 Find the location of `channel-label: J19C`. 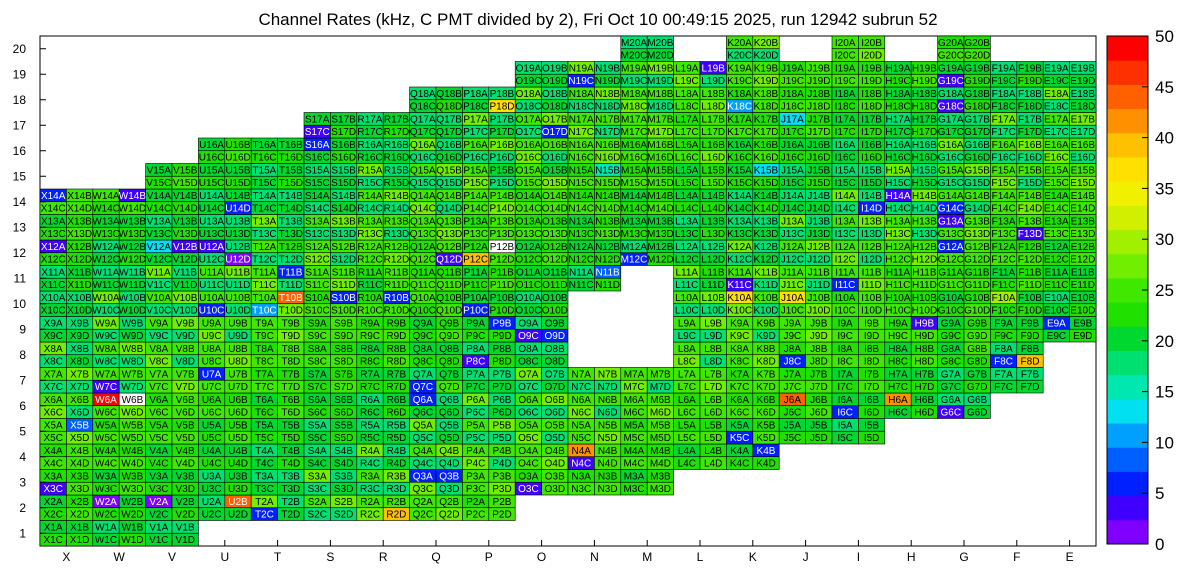

channel-label: J19C is located at coordinates (792, 81).